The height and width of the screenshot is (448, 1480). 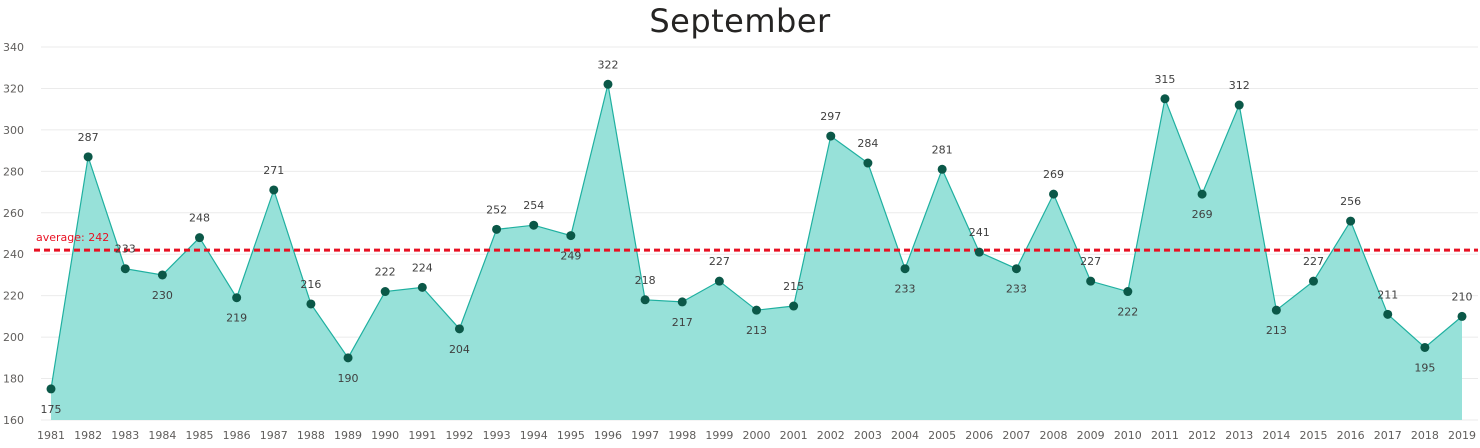 What do you see at coordinates (1054, 435) in the screenshot?
I see `x-tick-label: 2008` at bounding box center [1054, 435].